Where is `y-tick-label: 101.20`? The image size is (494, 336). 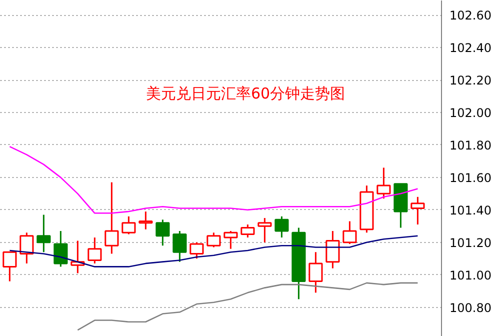 y-tick-label: 101.20 is located at coordinates (471, 243).